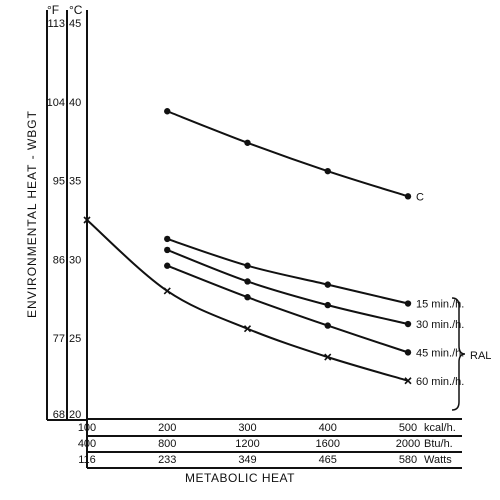 This screenshot has height=500, width=500. What do you see at coordinates (53, 10) in the screenshot?
I see `fahrenheit-unit-label: °F` at bounding box center [53, 10].